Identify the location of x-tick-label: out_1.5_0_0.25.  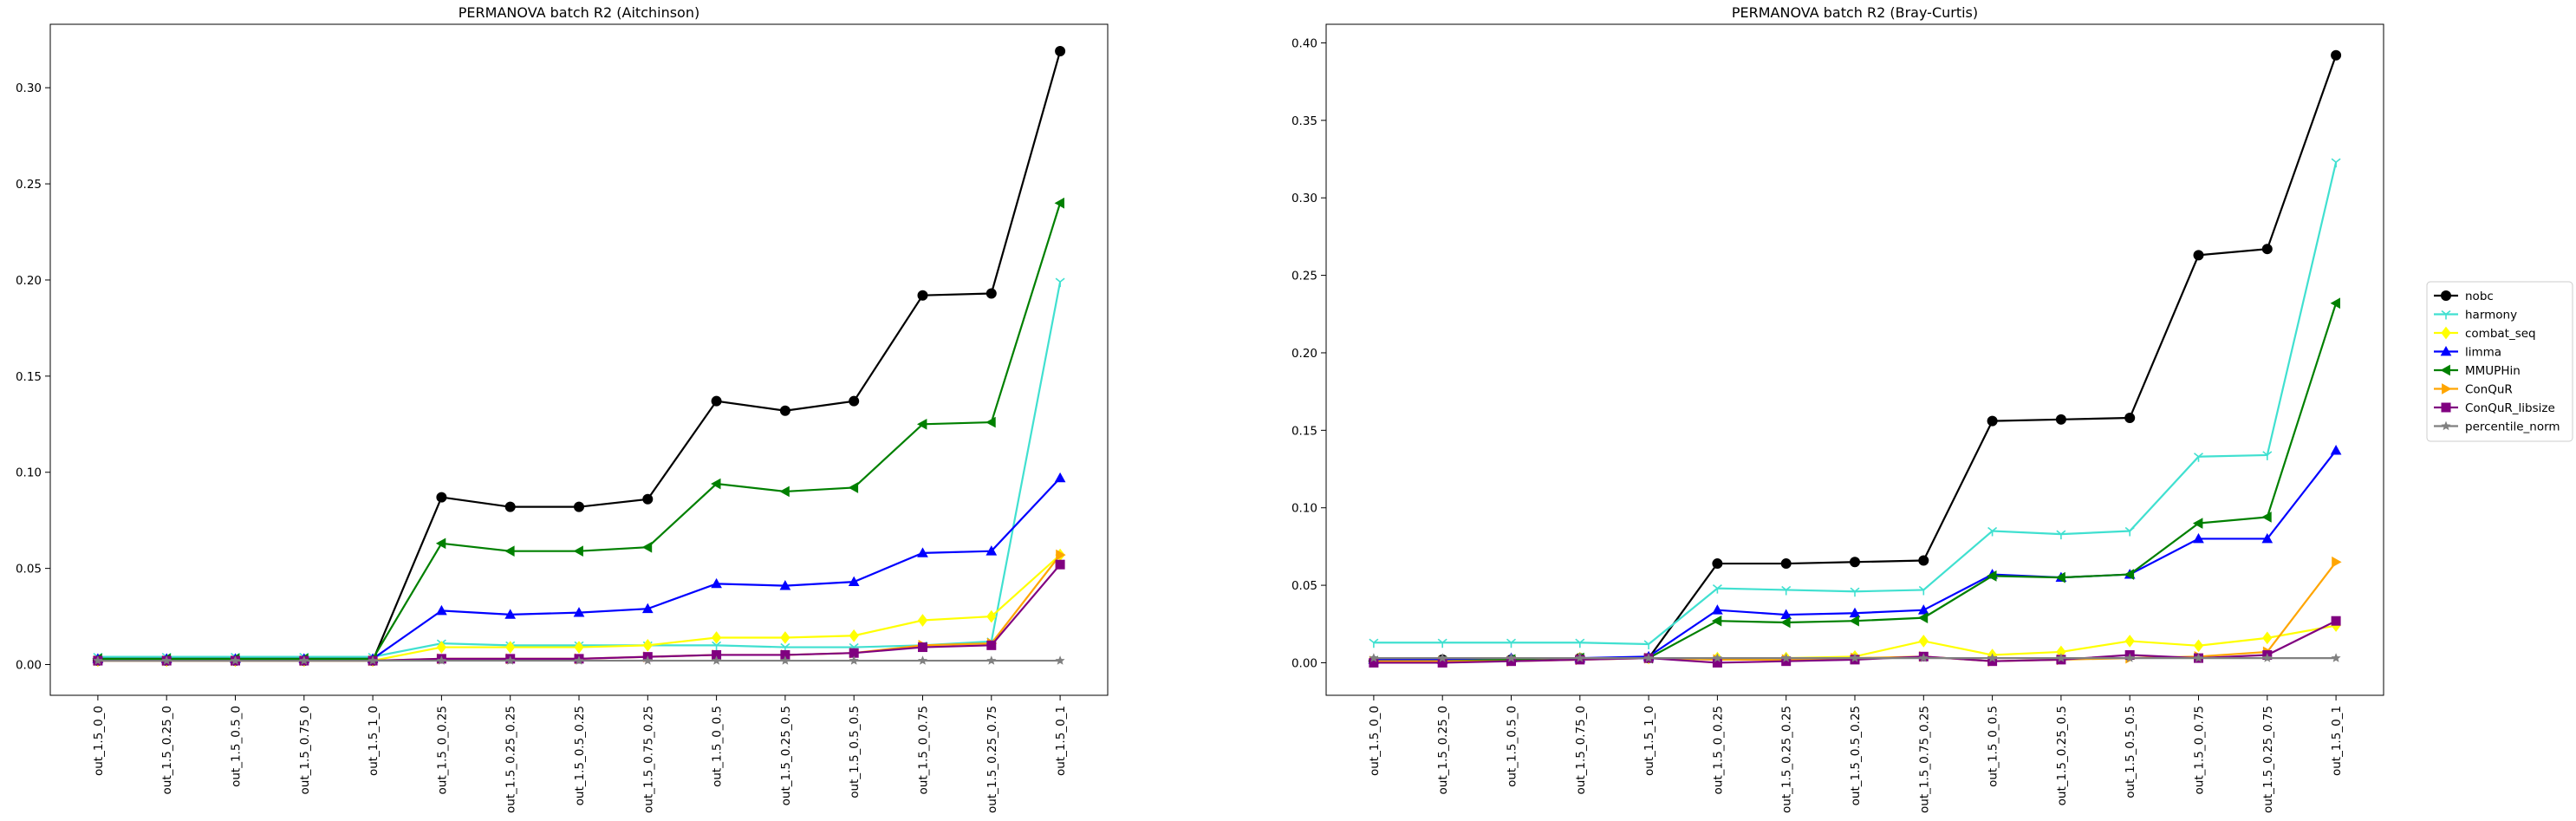
(442, 750).